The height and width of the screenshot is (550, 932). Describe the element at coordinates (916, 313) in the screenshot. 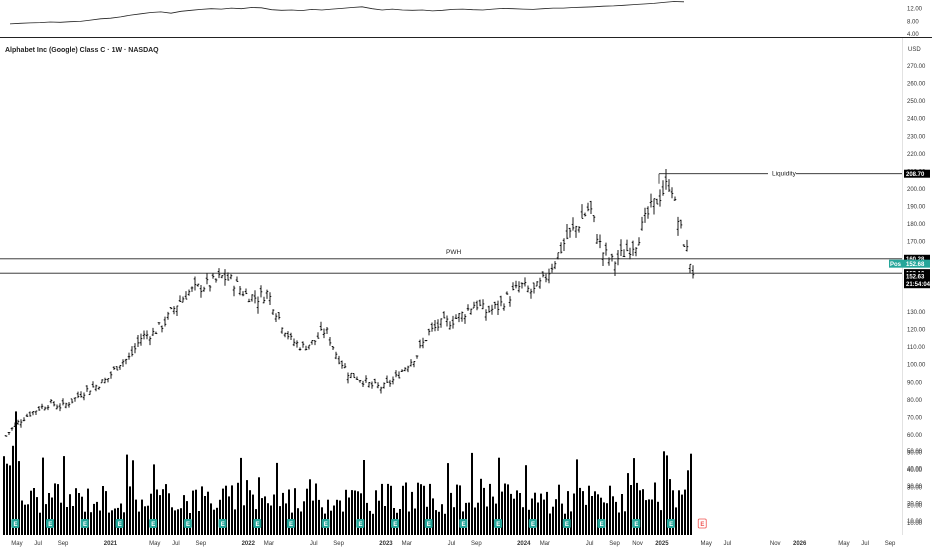

I see `price-axis-tick: 130.00` at that location.